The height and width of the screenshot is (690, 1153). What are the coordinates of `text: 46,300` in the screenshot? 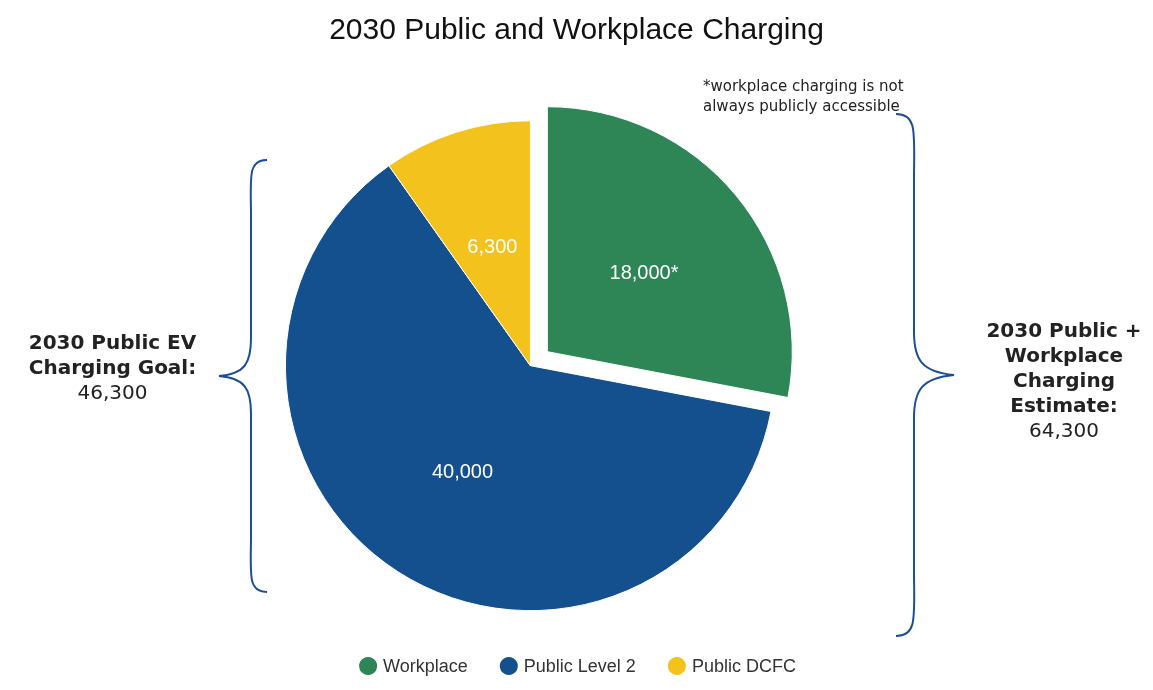 It's located at (112, 392).